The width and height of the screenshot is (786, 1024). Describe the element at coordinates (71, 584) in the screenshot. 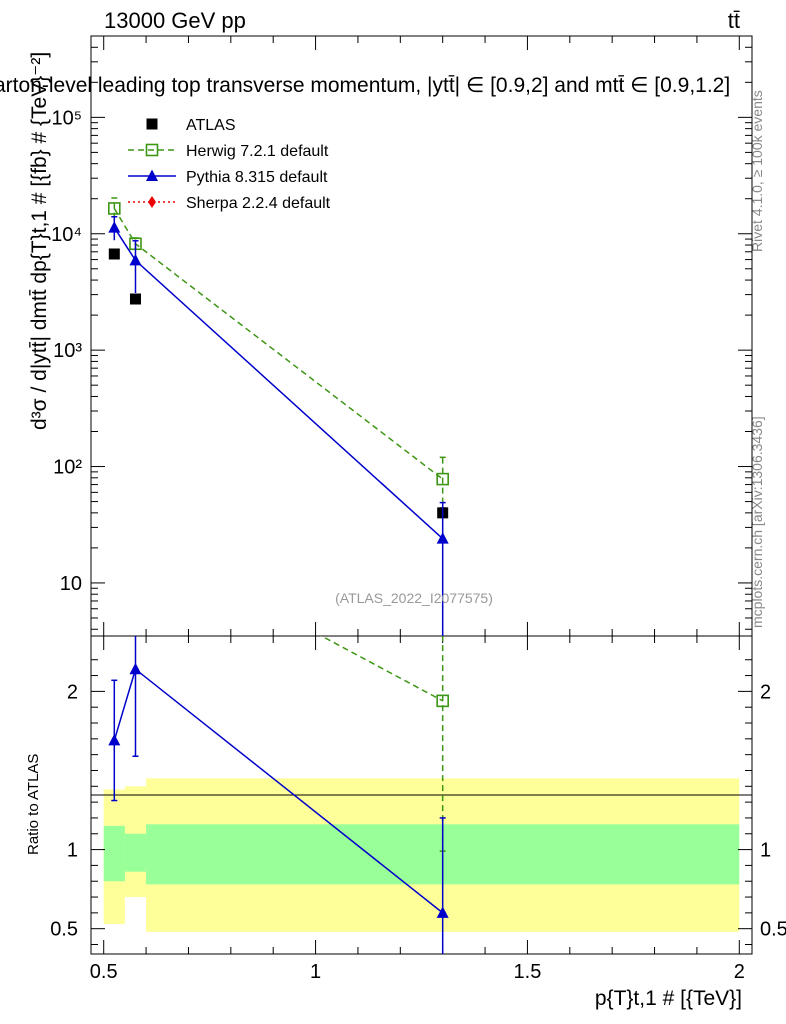

I see `y-tick-label: 10` at that location.